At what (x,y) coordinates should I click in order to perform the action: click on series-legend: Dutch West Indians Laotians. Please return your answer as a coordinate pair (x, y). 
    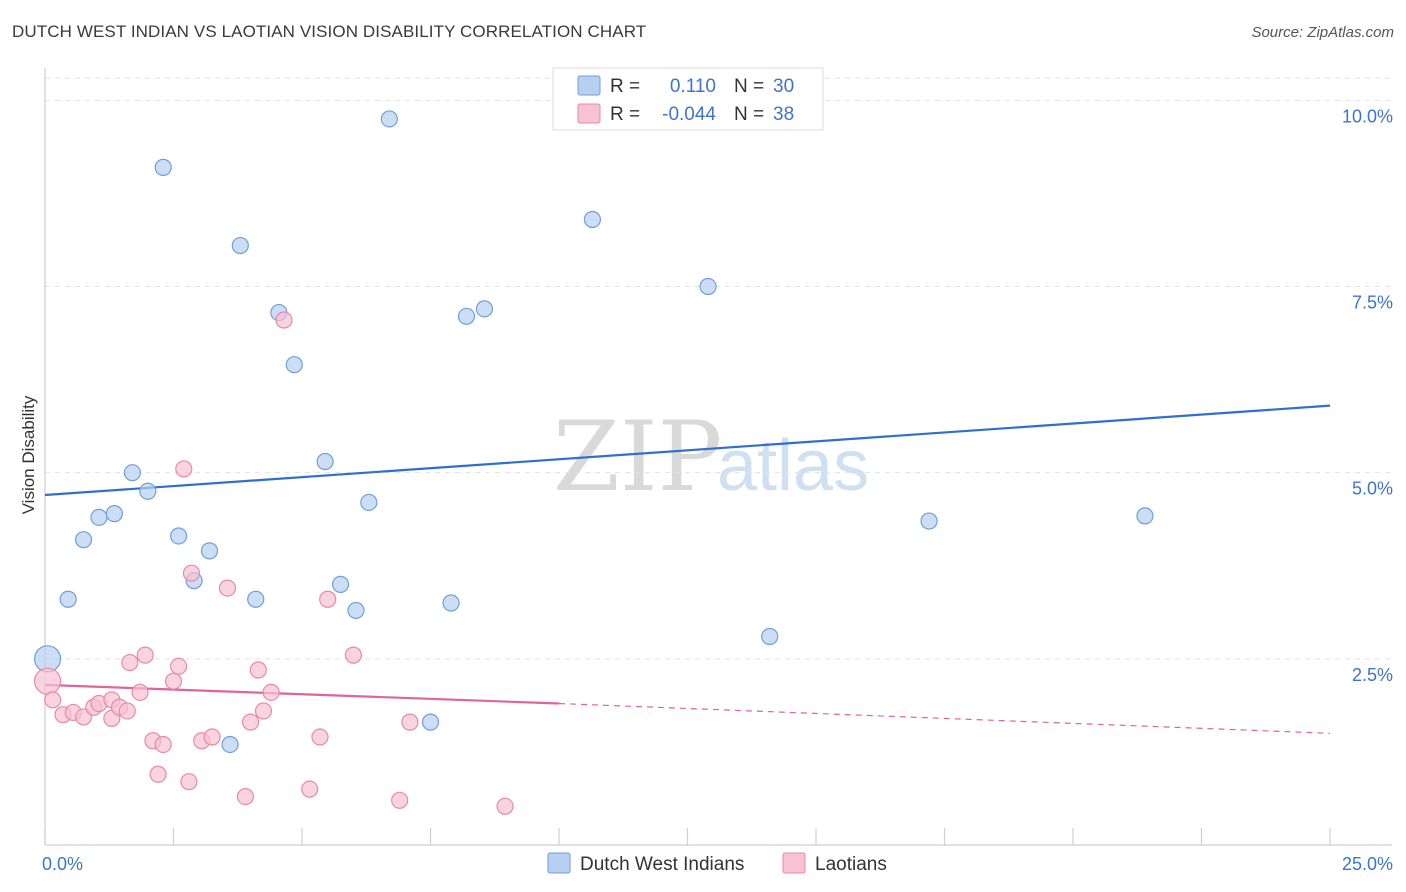
    Looking at the image, I should click on (717, 863).